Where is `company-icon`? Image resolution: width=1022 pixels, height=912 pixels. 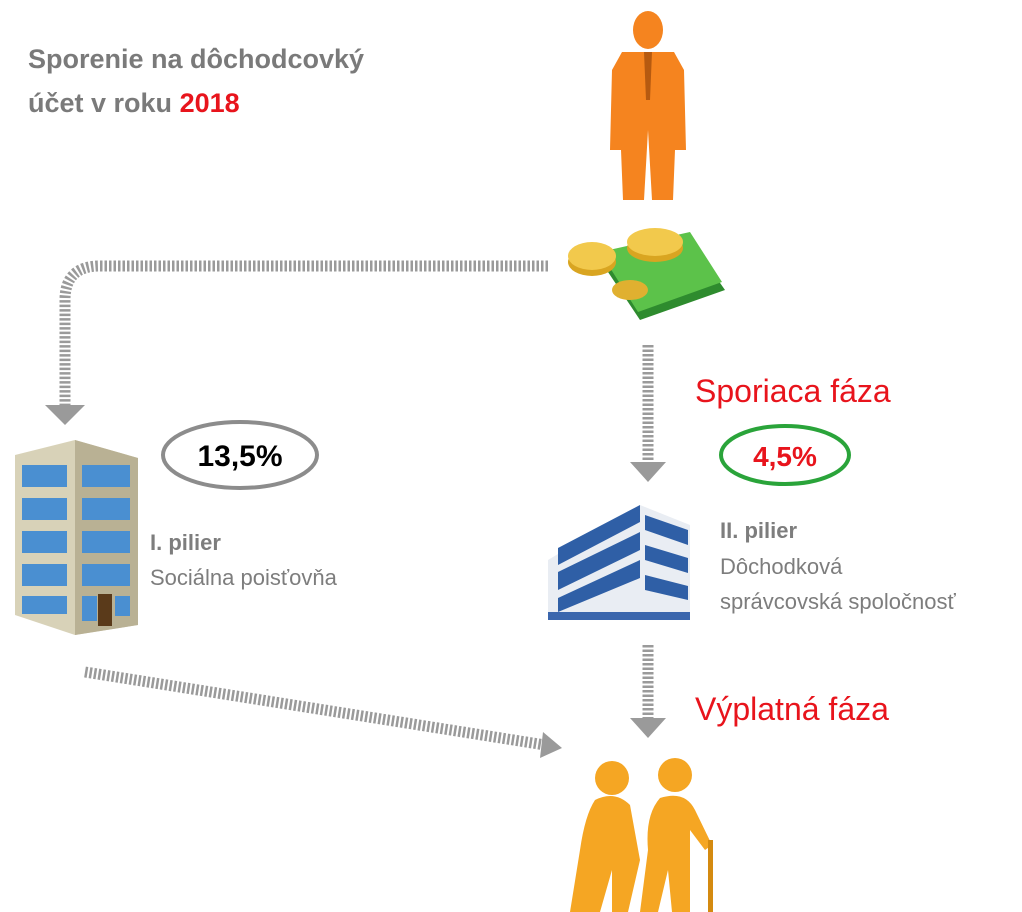
company-icon is located at coordinates (619, 562).